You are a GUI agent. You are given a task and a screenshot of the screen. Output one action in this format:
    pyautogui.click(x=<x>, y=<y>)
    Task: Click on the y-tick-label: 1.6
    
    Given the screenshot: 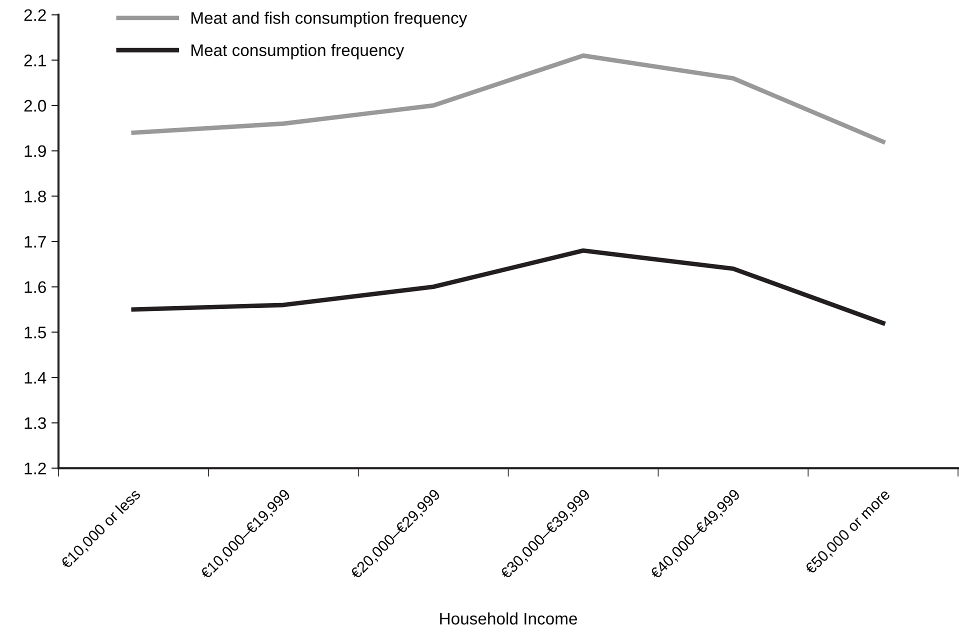 What is the action you would take?
    pyautogui.click(x=35, y=287)
    